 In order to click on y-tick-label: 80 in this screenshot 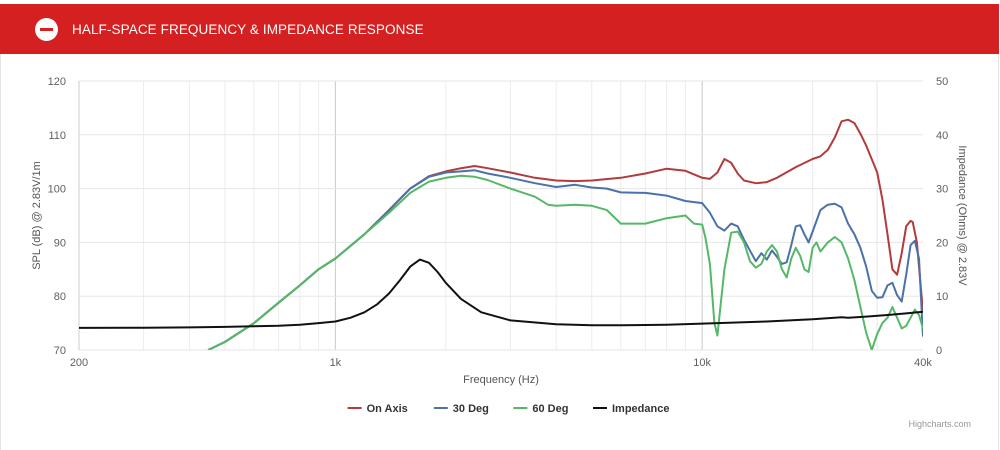, I will do `click(60, 297)`.